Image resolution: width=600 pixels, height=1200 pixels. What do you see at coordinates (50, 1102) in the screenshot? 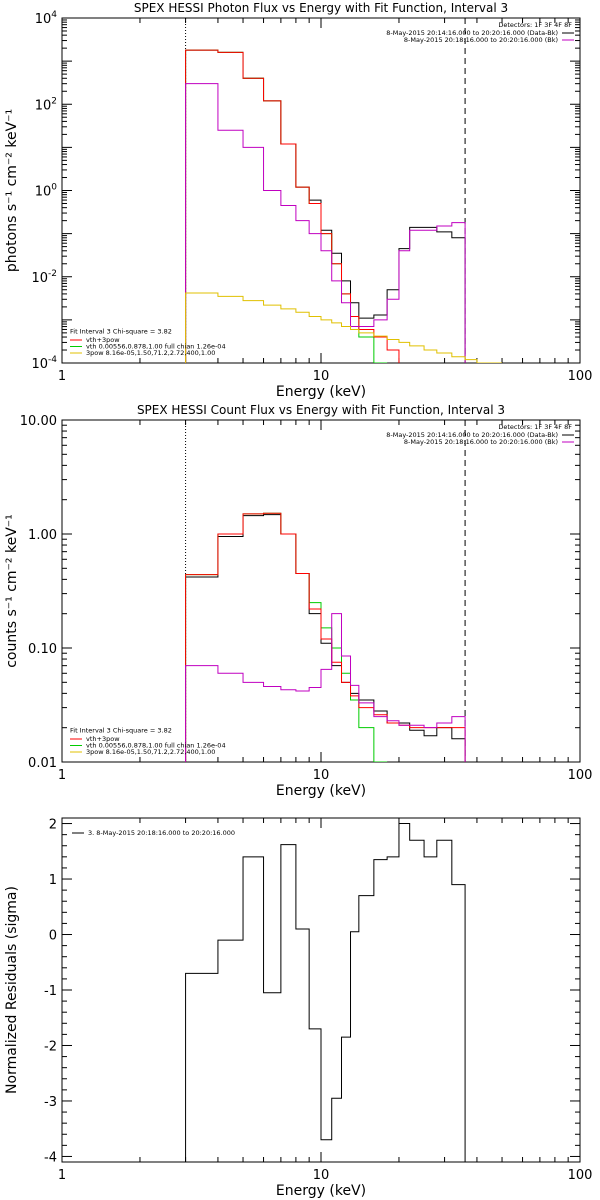
I see `y-tick-label: -3` at bounding box center [50, 1102].